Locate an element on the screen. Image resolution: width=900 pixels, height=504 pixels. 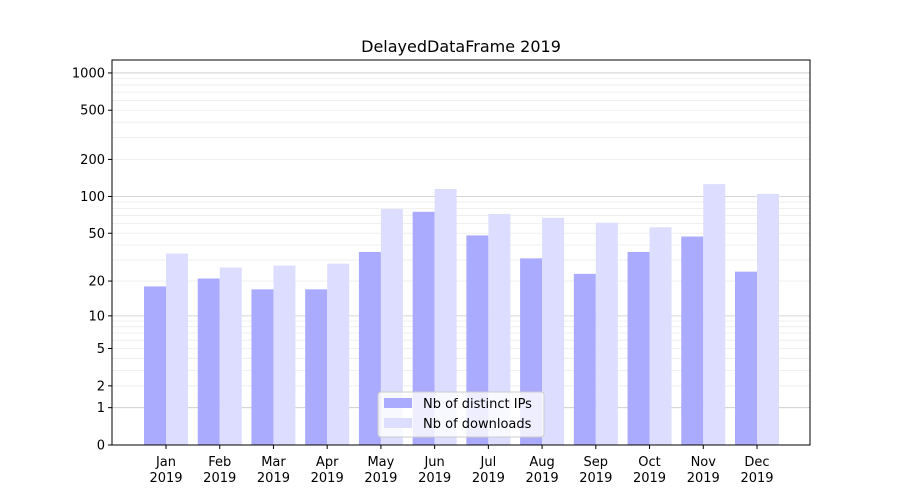
x-tick-label: Aug 2019 is located at coordinates (542, 470).